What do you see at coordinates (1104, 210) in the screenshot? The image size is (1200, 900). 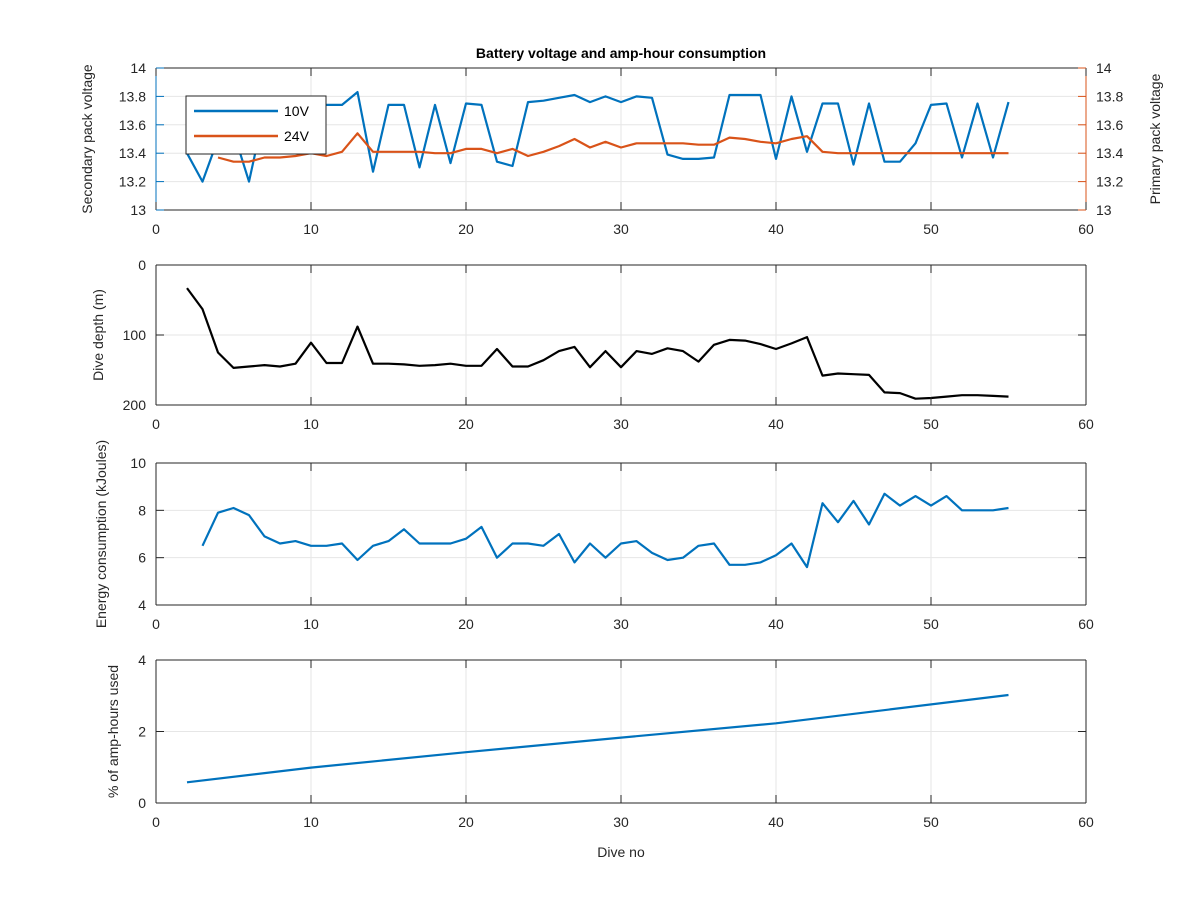 I see `y-tick-label-right: 13` at bounding box center [1104, 210].